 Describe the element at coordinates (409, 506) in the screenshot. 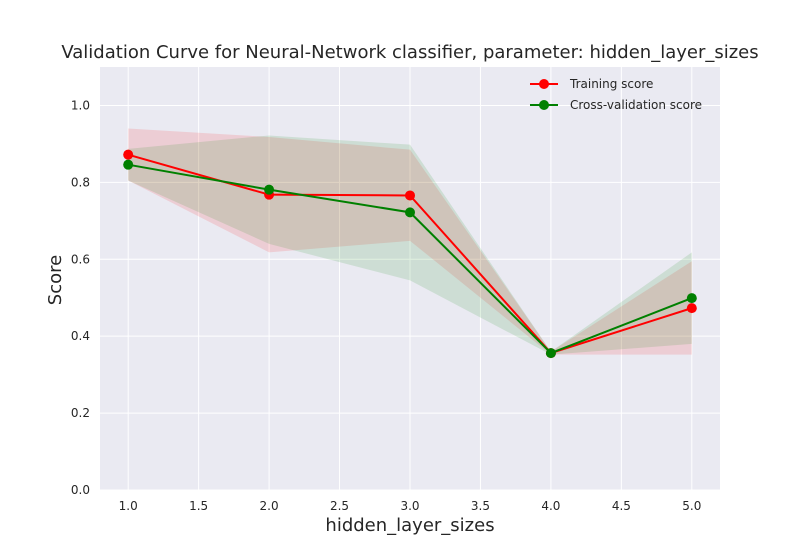

I see `x-tick-label: 3.0` at that location.